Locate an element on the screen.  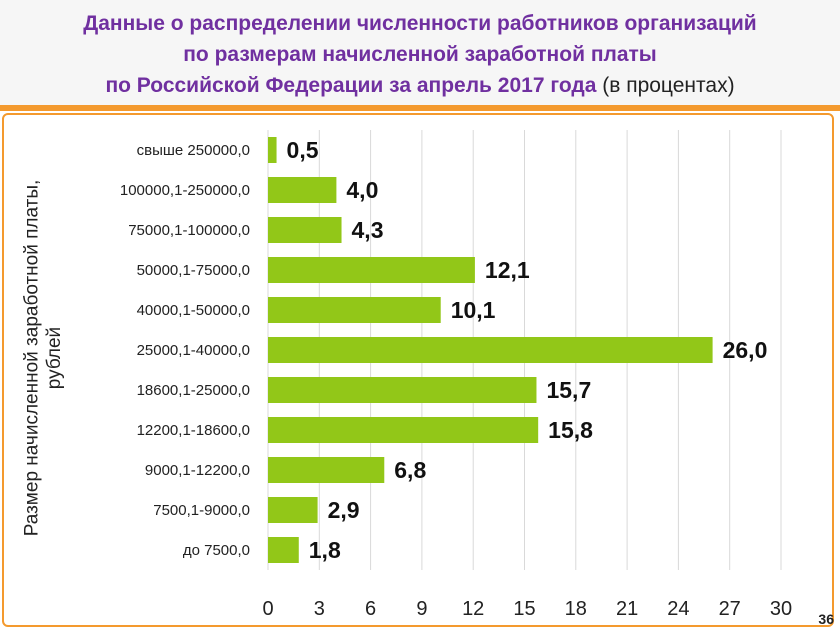
data-label: 1,8 is located at coordinates (325, 550).